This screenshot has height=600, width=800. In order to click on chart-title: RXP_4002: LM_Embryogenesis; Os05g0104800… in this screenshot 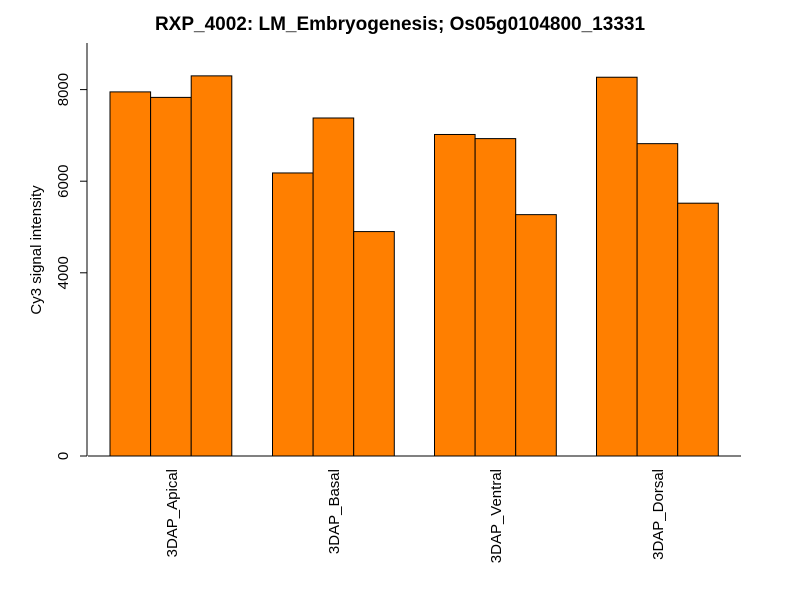, I will do `click(400, 24)`.